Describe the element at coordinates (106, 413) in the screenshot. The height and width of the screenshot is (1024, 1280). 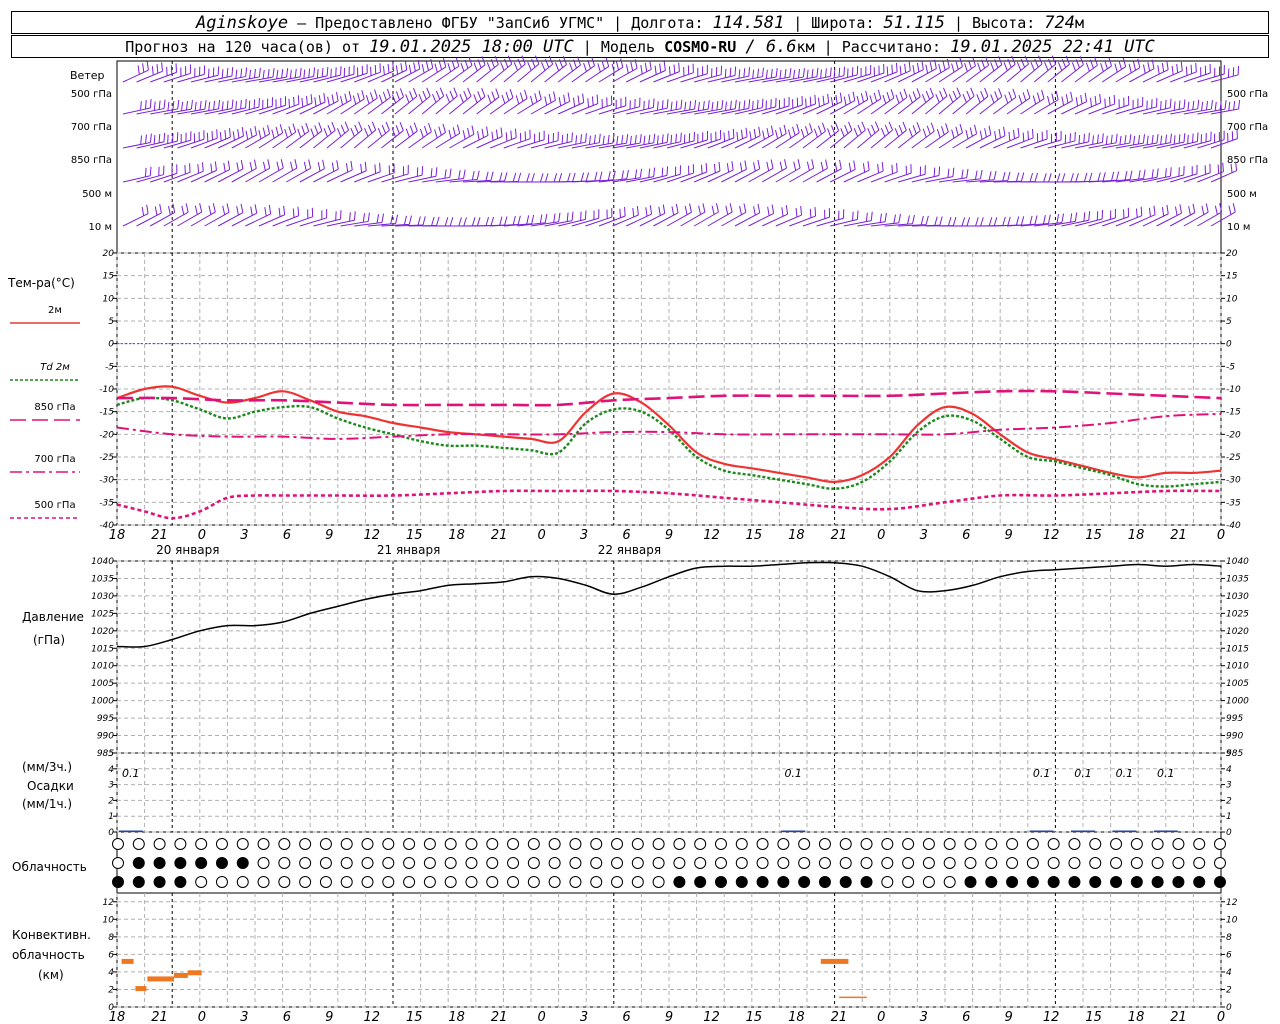
I see `temp-tick-label-left: -15` at that location.